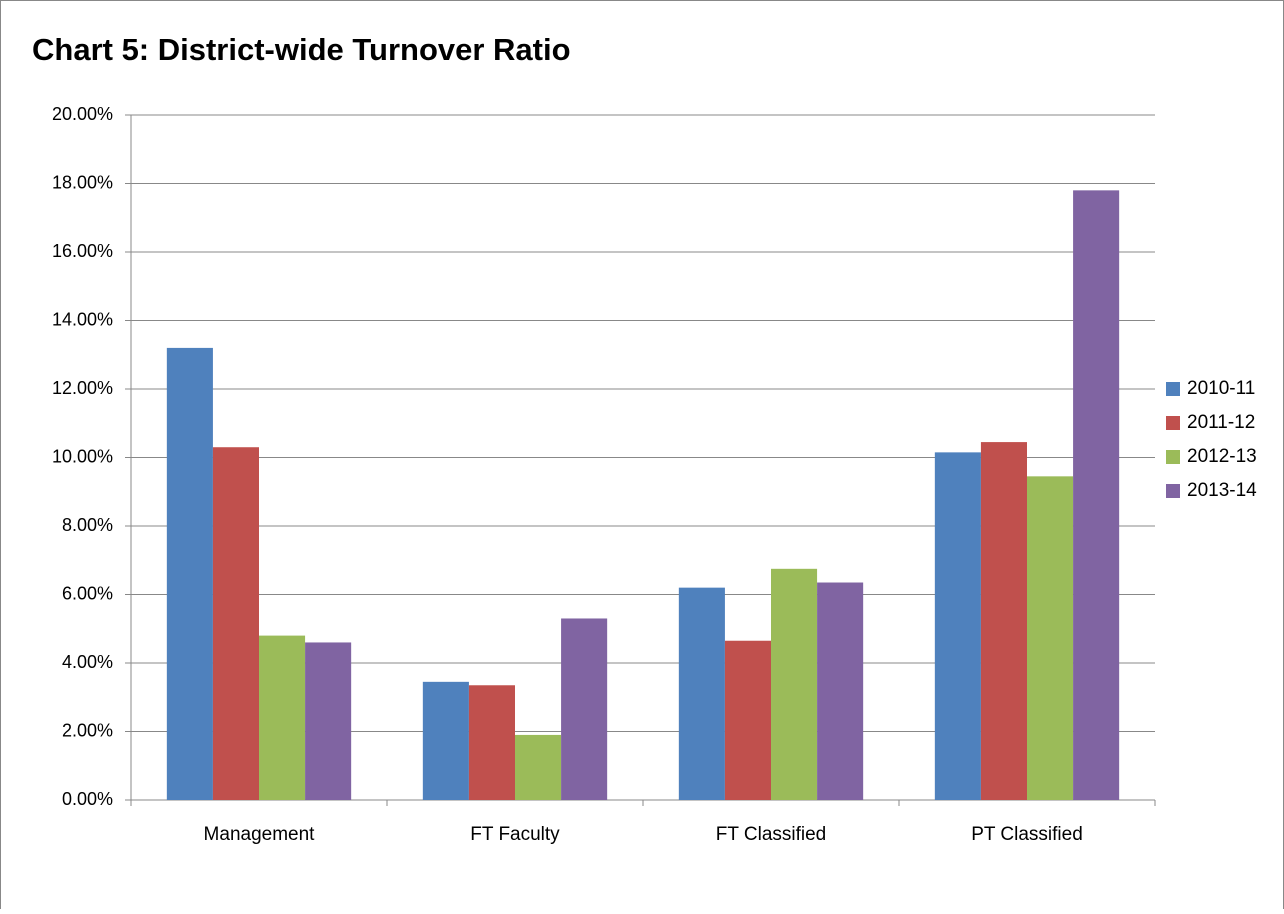 Image resolution: width=1284 pixels, height=914 pixels. Describe the element at coordinates (1221, 422) in the screenshot. I see `legend-label: 2011-12` at that location.